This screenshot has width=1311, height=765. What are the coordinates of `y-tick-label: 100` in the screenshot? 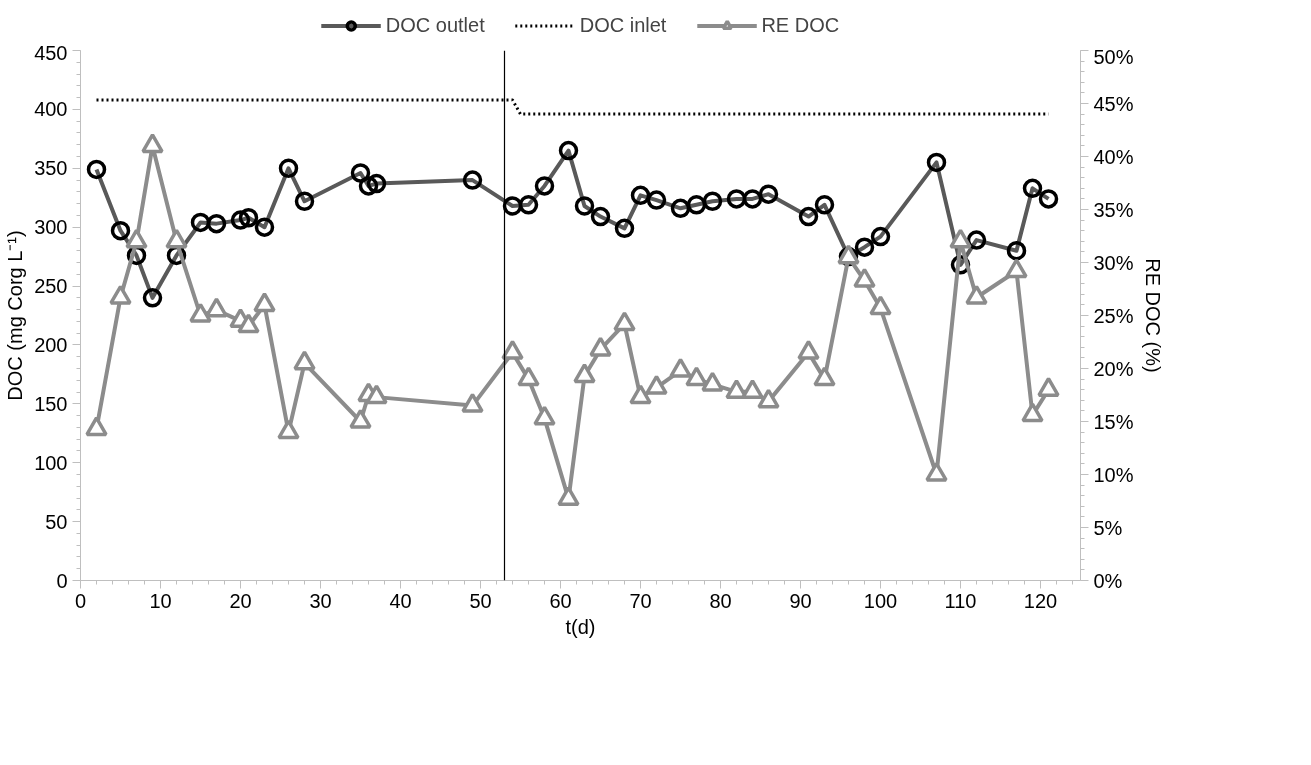 It's located at (51, 462).